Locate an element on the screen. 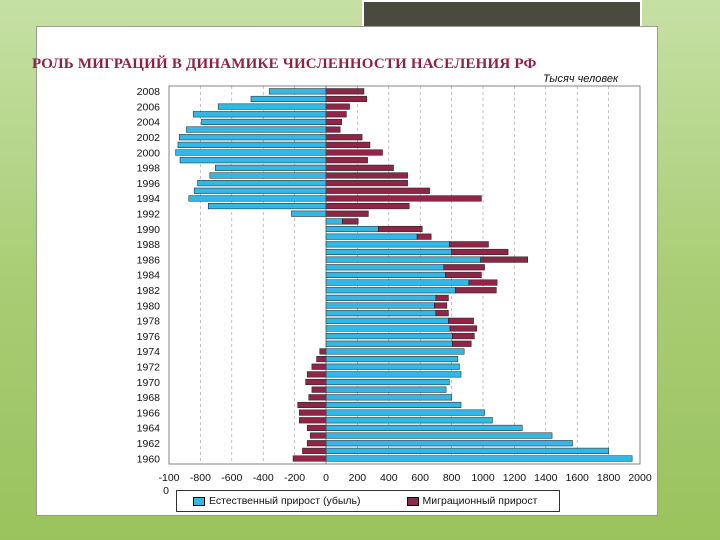 The height and width of the screenshot is (540, 720). x-tick-label: -600 is located at coordinates (231, 478).